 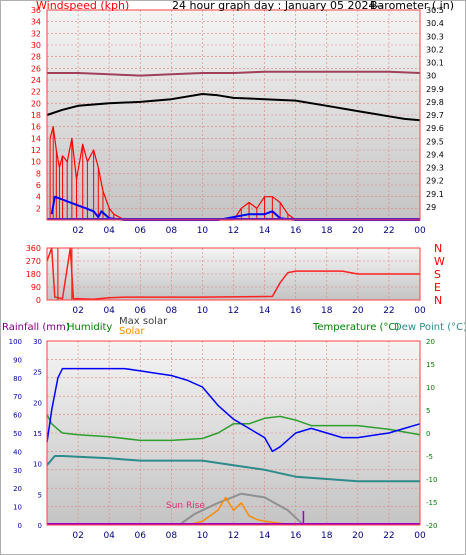 I want to click on top-right-tick: 29.9, so click(x=435, y=89).